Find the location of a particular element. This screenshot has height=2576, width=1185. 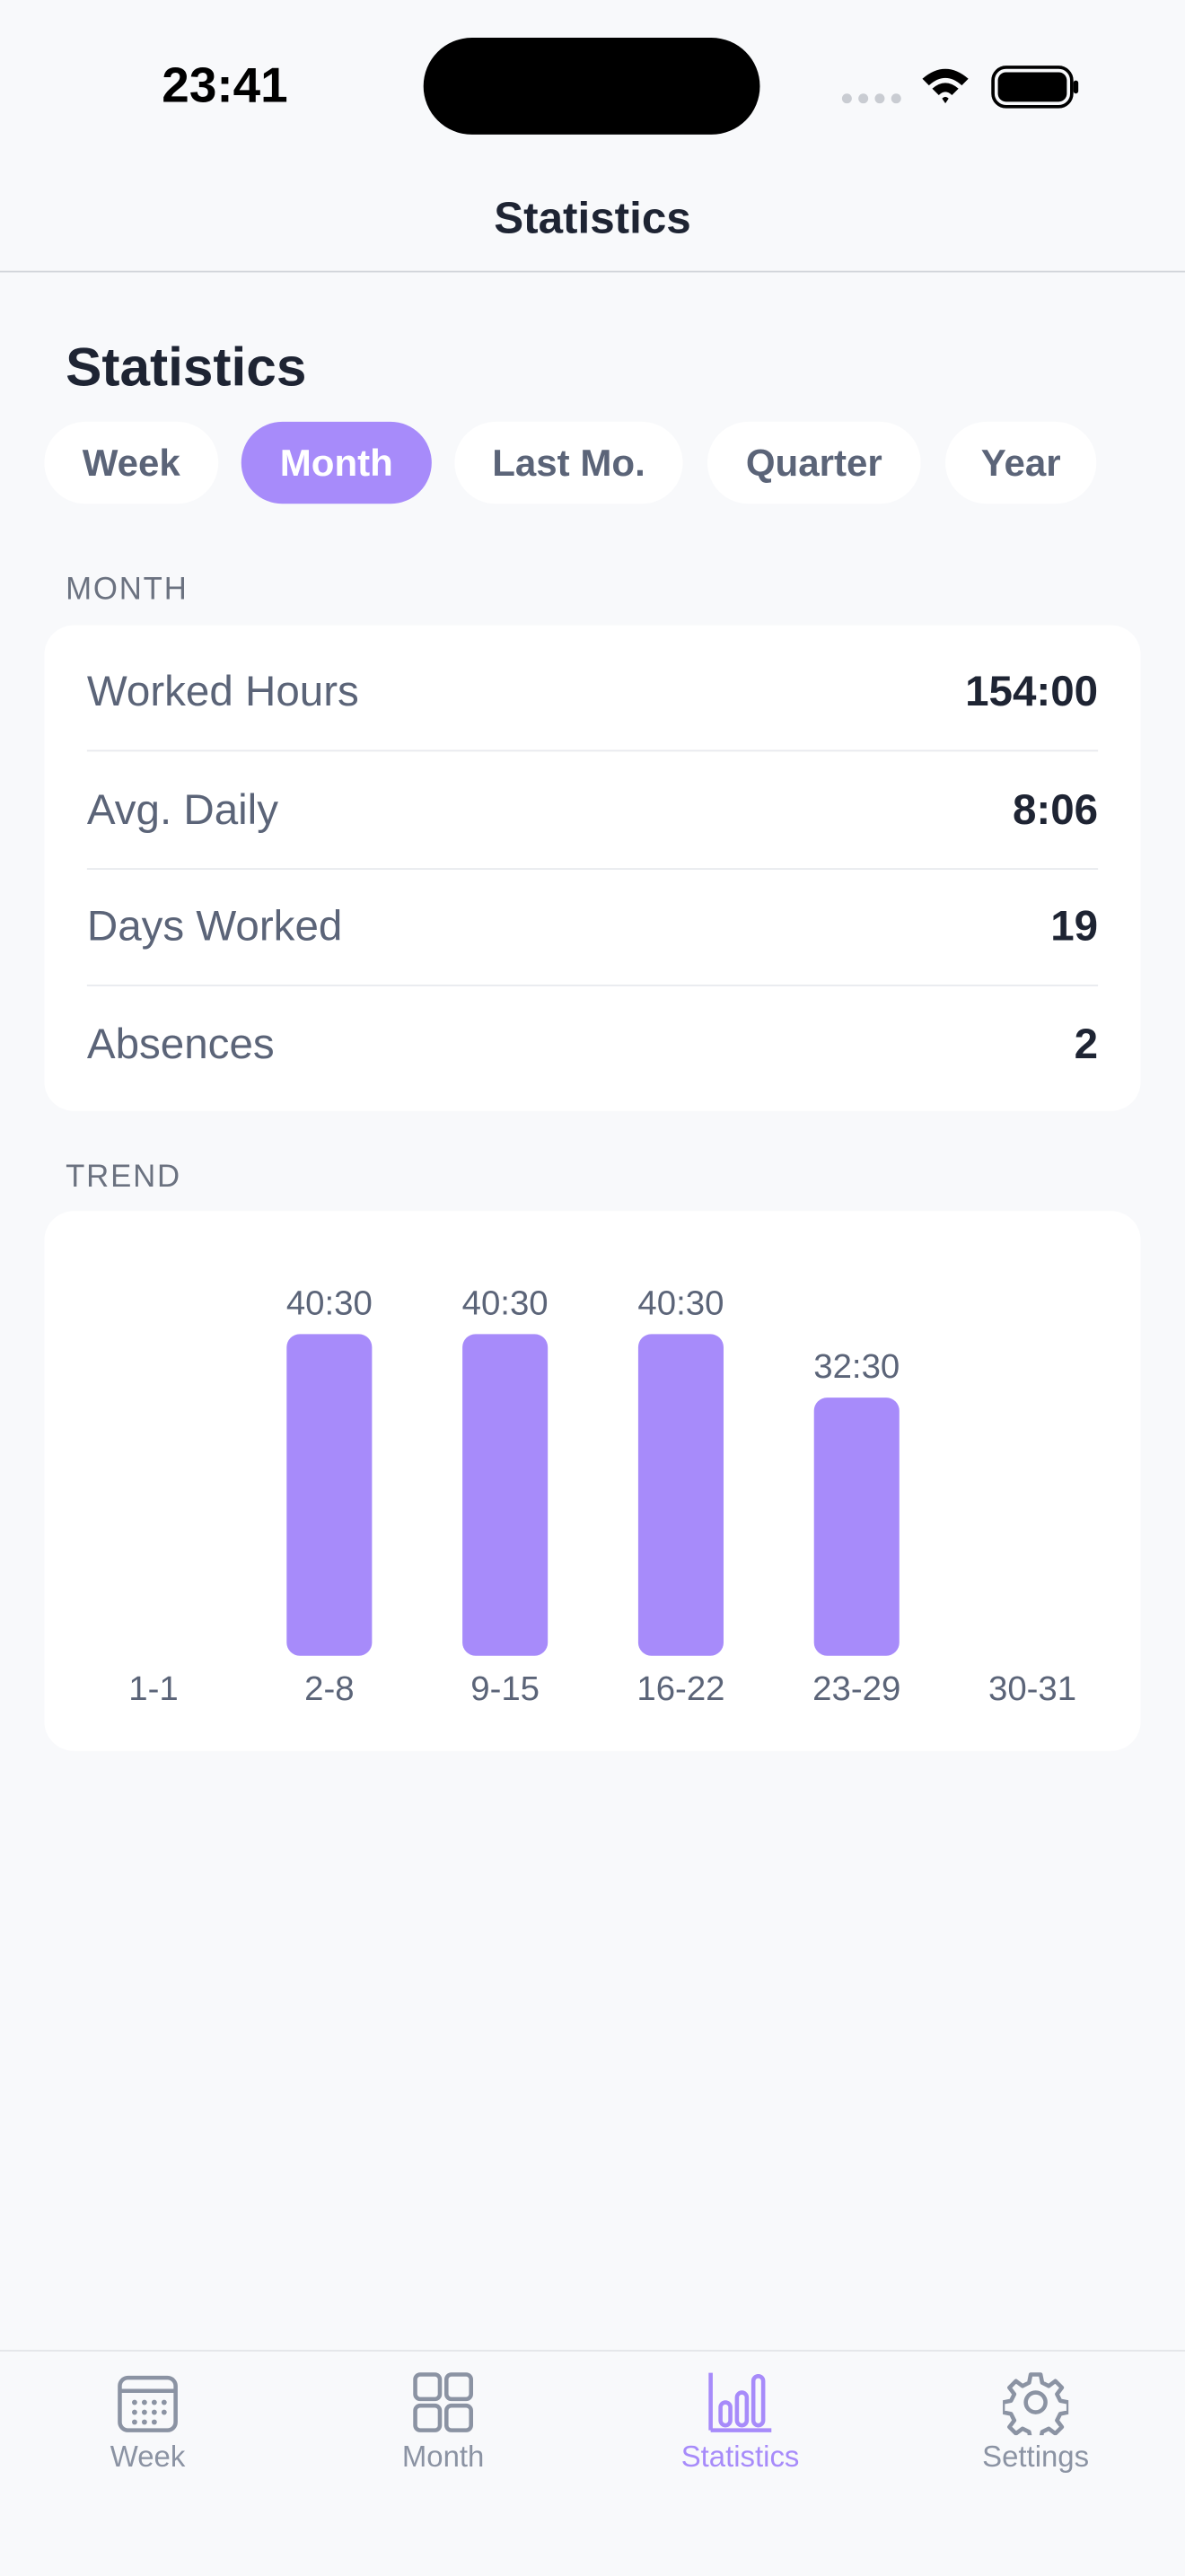

tab-item: Statistics is located at coordinates (740, 2425).